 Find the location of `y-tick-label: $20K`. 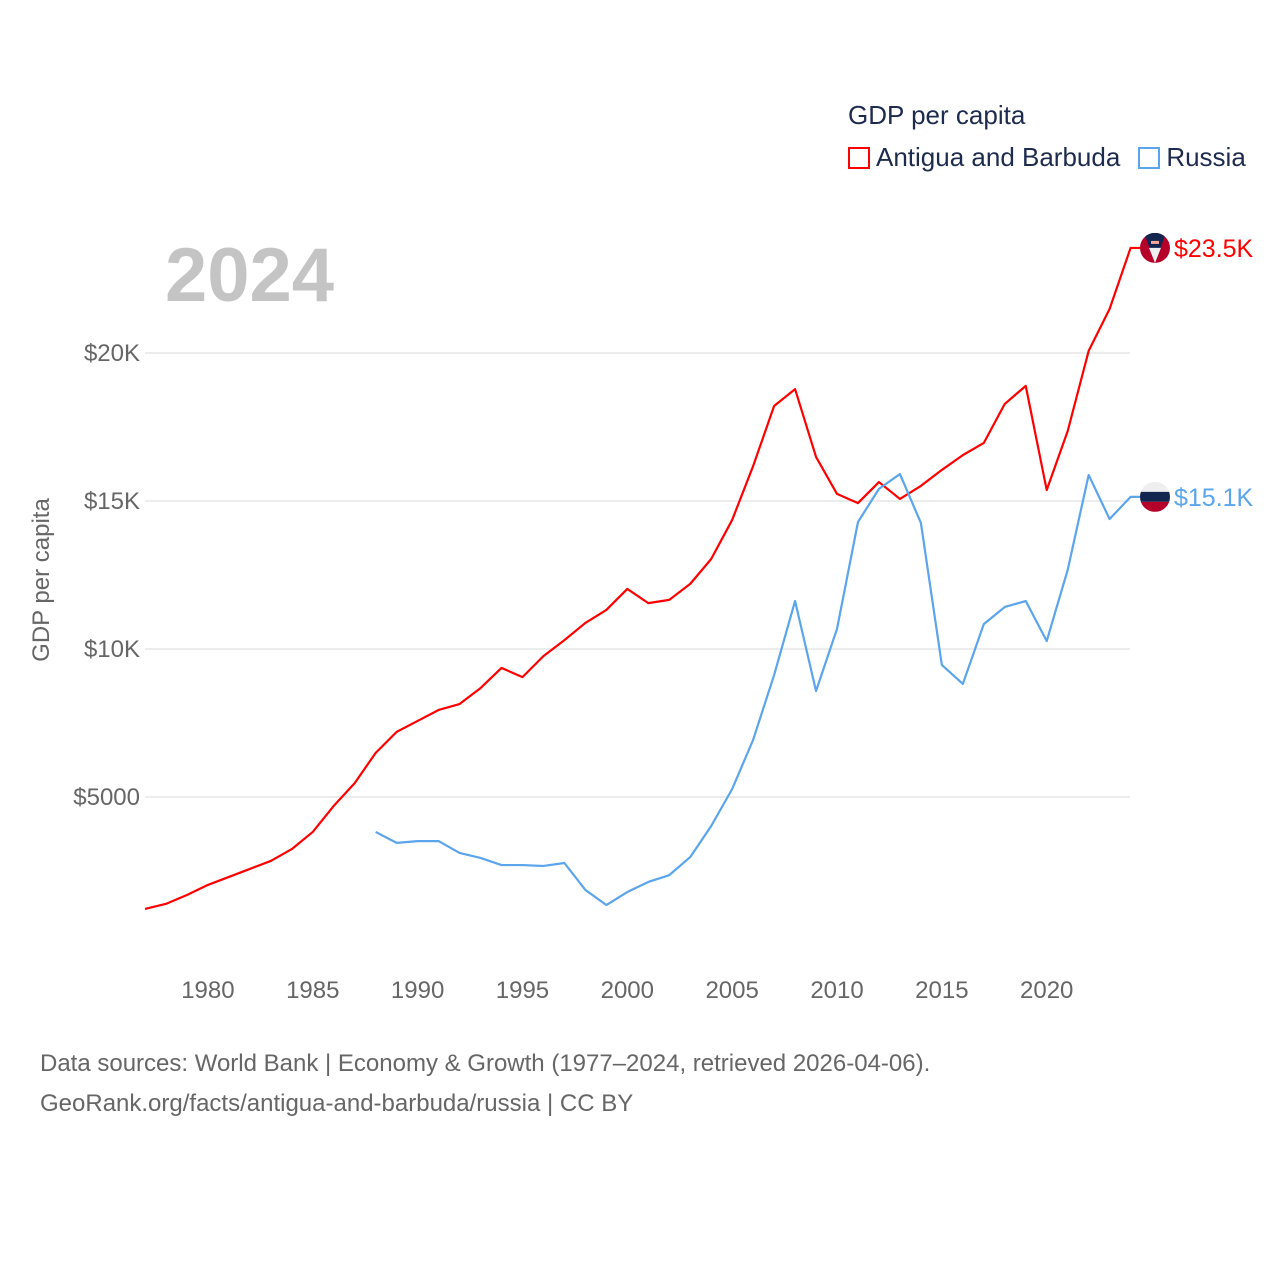

y-tick-label: $20K is located at coordinates (112, 353).